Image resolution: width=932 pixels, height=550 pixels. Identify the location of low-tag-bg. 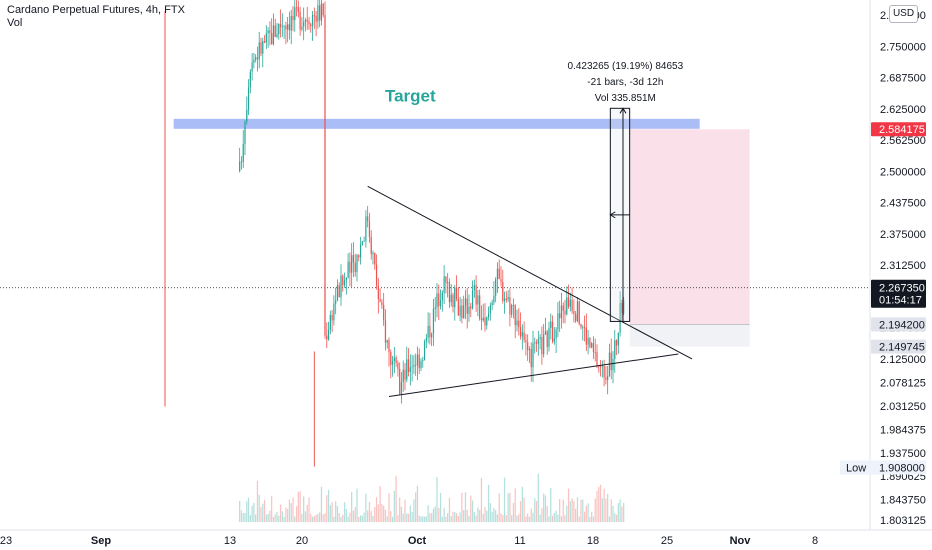
(883, 467).